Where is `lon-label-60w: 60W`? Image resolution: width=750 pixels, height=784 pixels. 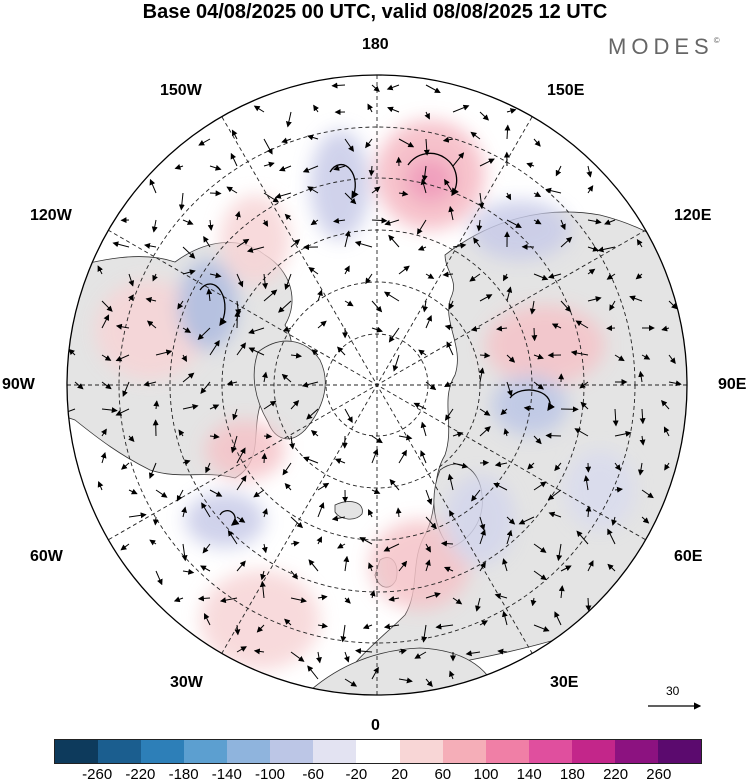 lon-label-60w: 60W is located at coordinates (46, 557).